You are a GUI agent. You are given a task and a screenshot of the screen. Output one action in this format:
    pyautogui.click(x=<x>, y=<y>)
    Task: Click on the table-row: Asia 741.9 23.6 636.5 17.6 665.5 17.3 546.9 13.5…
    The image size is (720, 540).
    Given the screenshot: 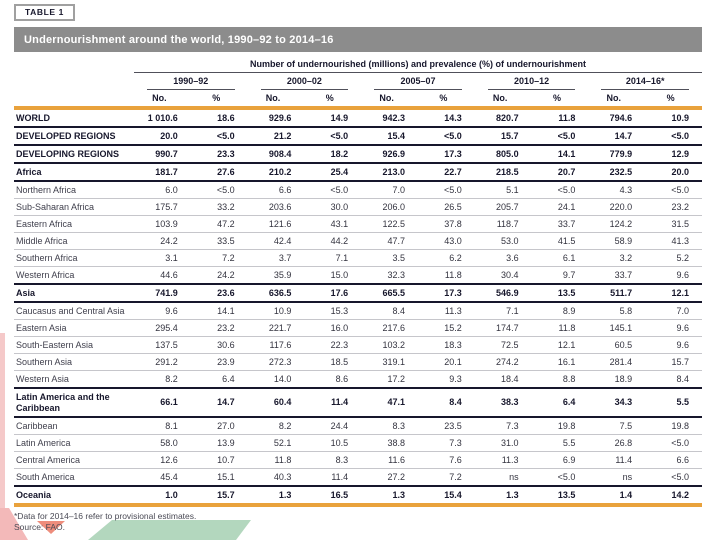 What is the action you would take?
    pyautogui.click(x=358, y=293)
    